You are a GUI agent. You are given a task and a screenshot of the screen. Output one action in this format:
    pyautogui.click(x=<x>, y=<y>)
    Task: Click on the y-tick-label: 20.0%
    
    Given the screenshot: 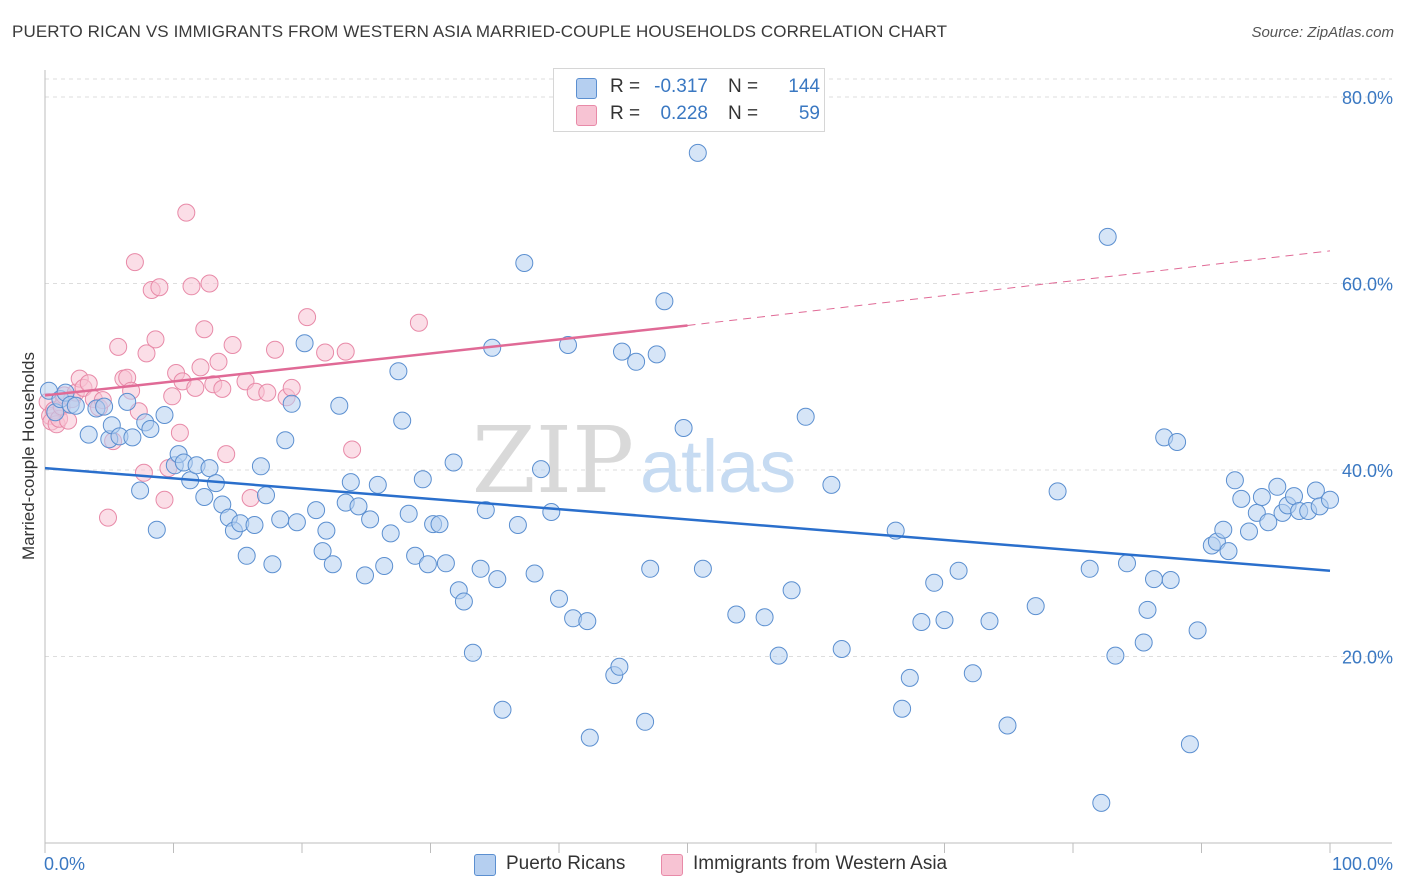 What is the action you would take?
    pyautogui.click(x=1367, y=658)
    